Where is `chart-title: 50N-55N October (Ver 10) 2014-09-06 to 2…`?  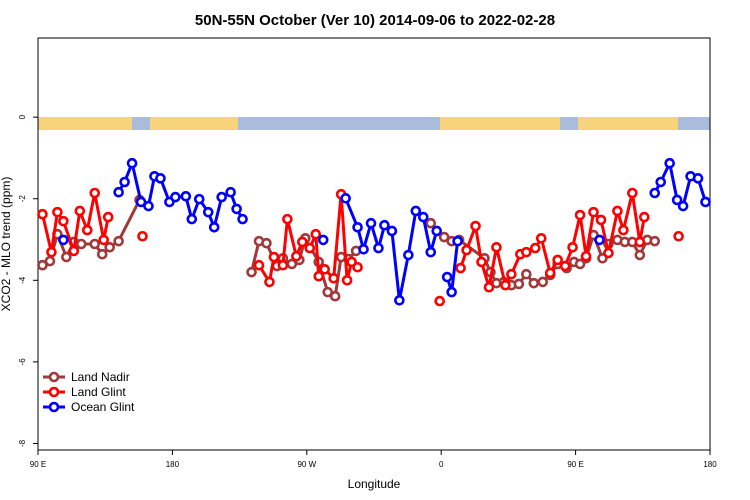 chart-title: 50N-55N October (Ver 10) 2014-09-06 to 2… is located at coordinates (375, 20).